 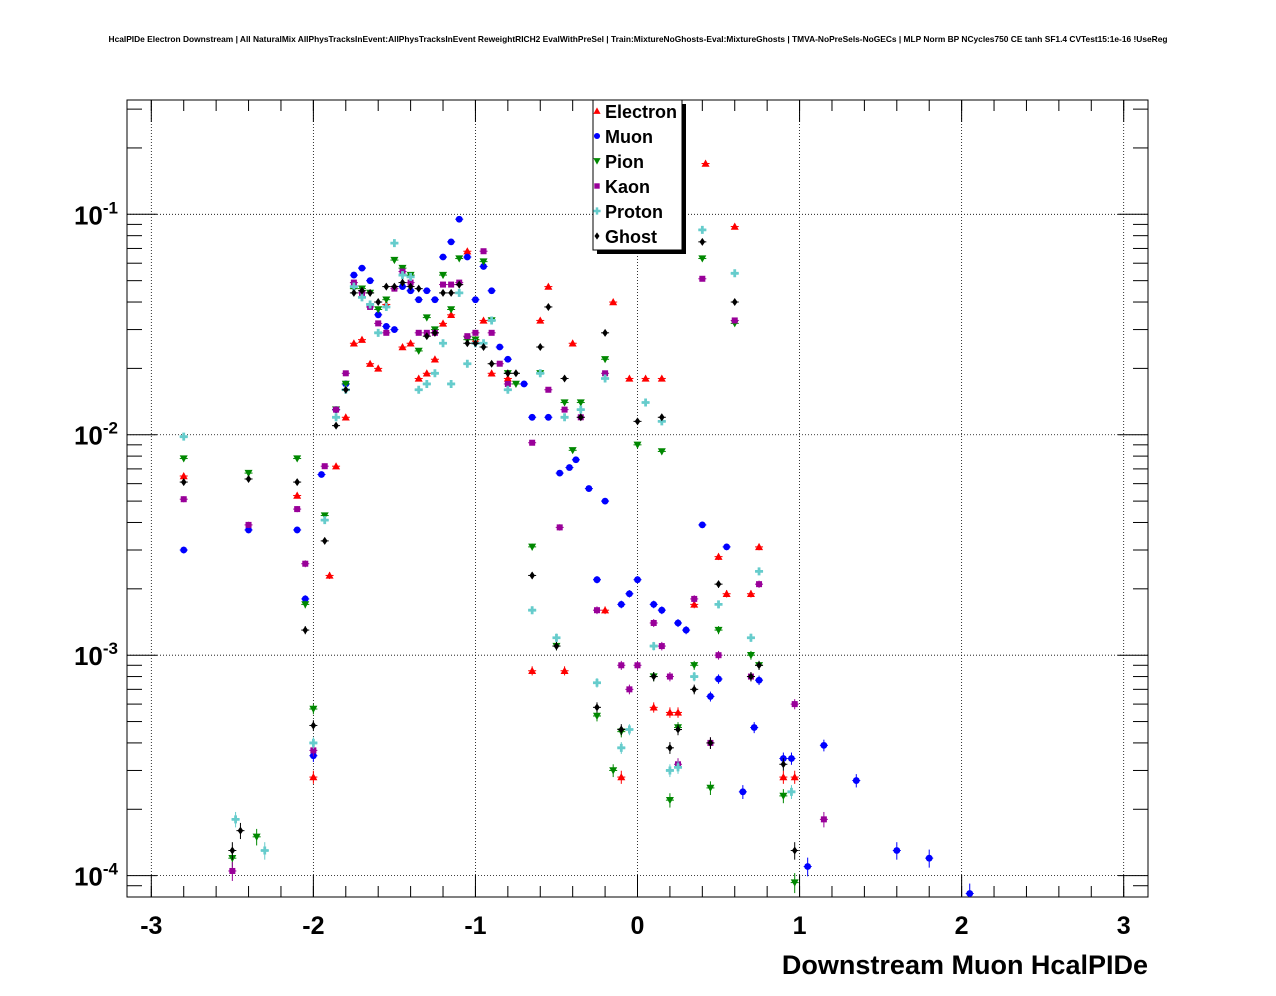 I want to click on legend-label-muon: Muon, so click(x=629, y=137).